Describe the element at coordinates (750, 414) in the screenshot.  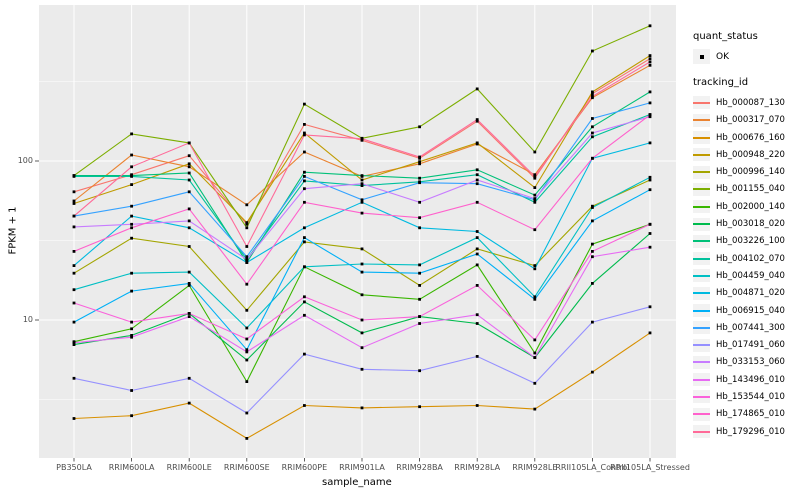
I see `legend-label-tracking-id: Hb_174865_010` at that location.